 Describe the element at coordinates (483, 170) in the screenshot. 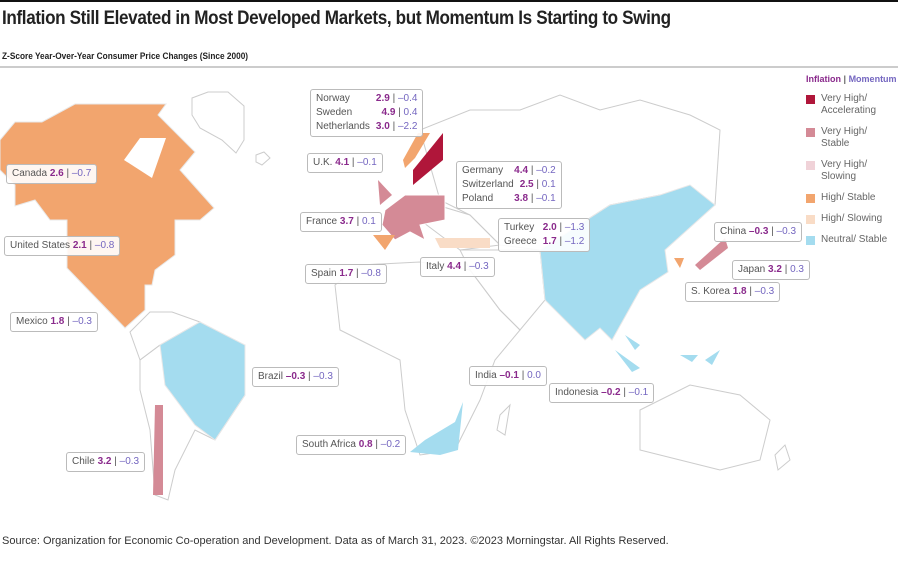

I see `country-name: Germany` at that location.